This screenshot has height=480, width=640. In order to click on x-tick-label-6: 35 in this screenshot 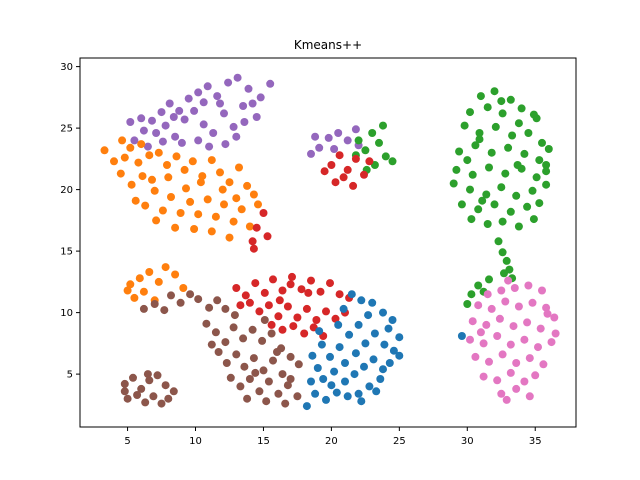, I will do `click(535, 441)`.